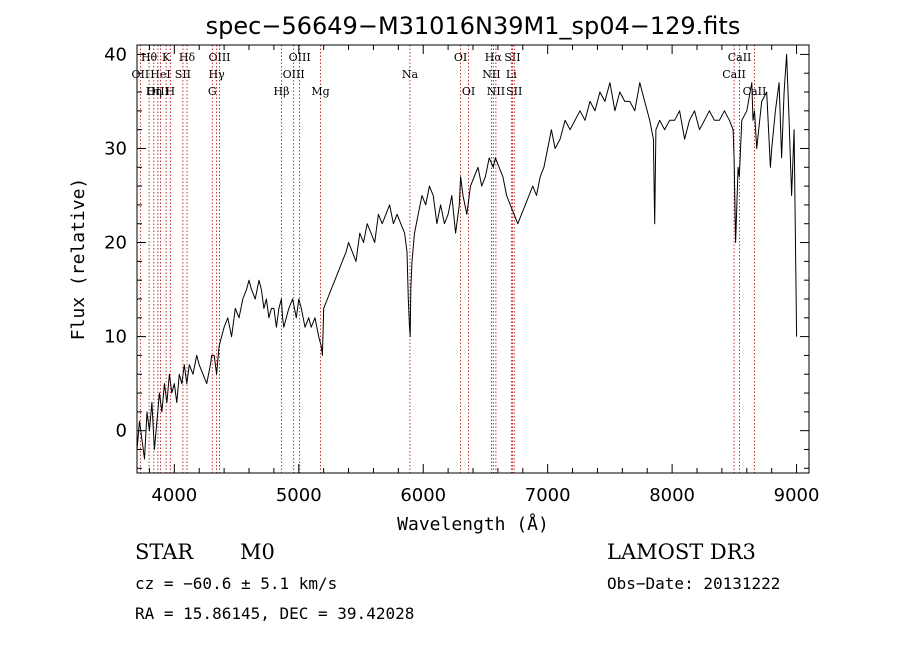 The height and width of the screenshot is (649, 900). I want to click on line-label-25: NII, so click(496, 91).